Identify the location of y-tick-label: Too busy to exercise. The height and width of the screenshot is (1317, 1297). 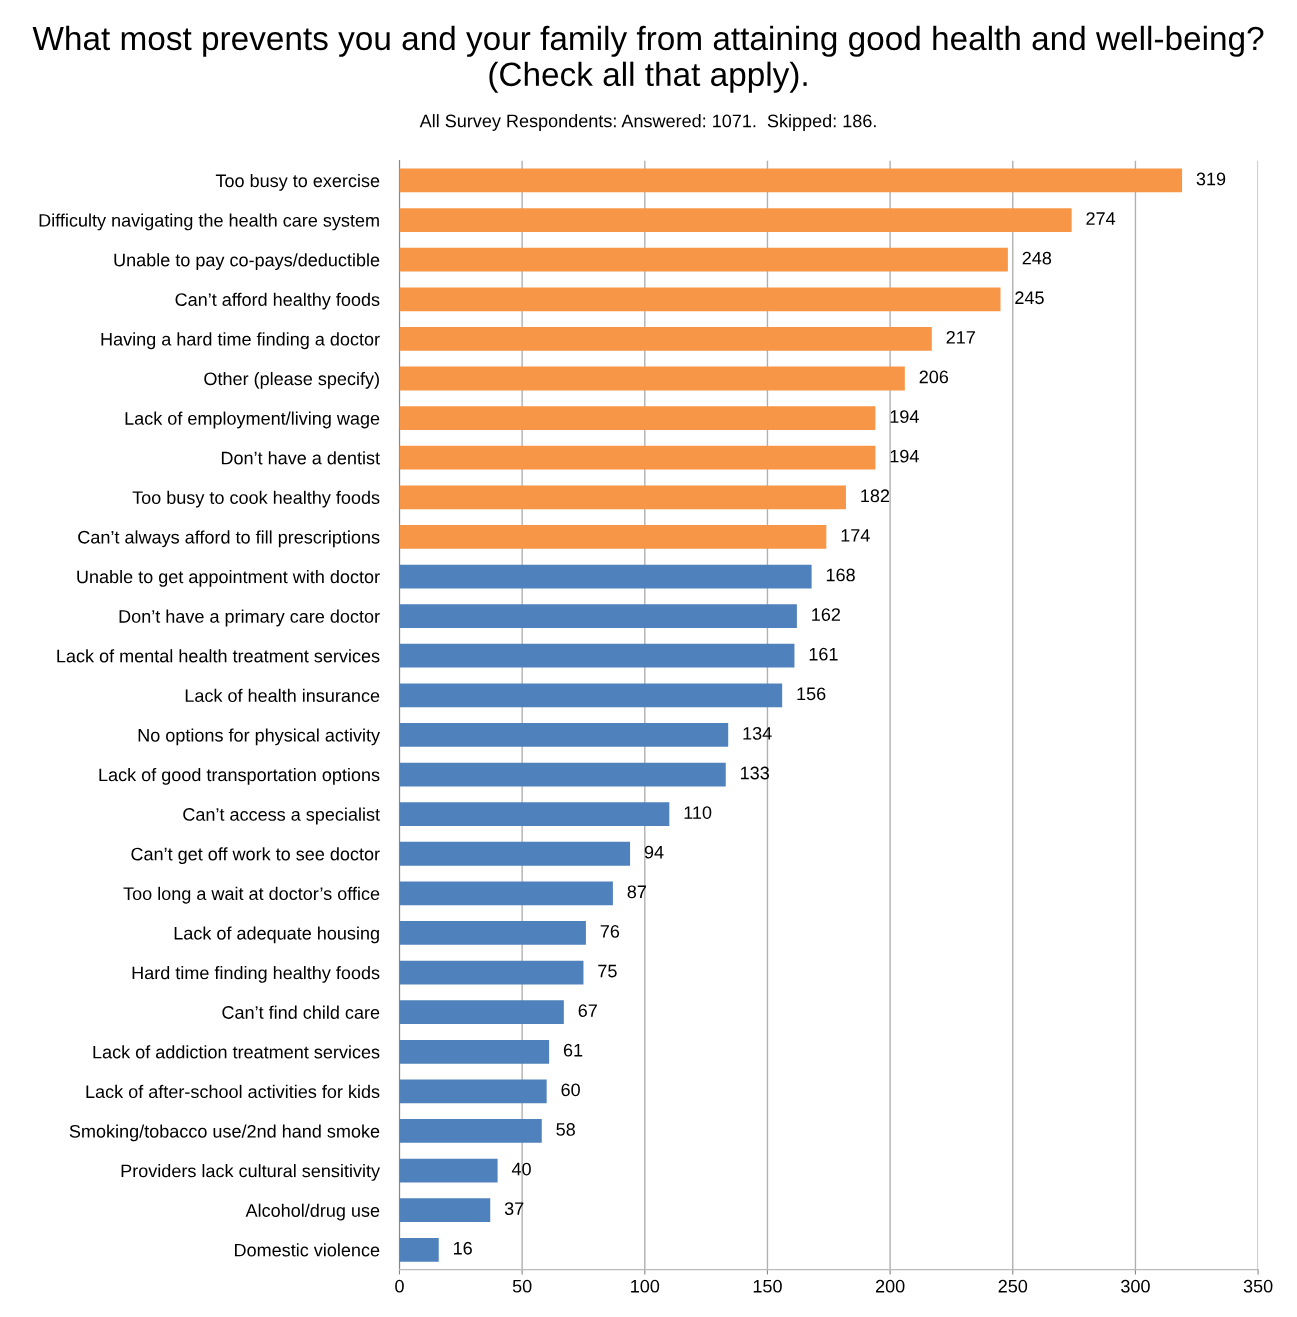
(297, 182).